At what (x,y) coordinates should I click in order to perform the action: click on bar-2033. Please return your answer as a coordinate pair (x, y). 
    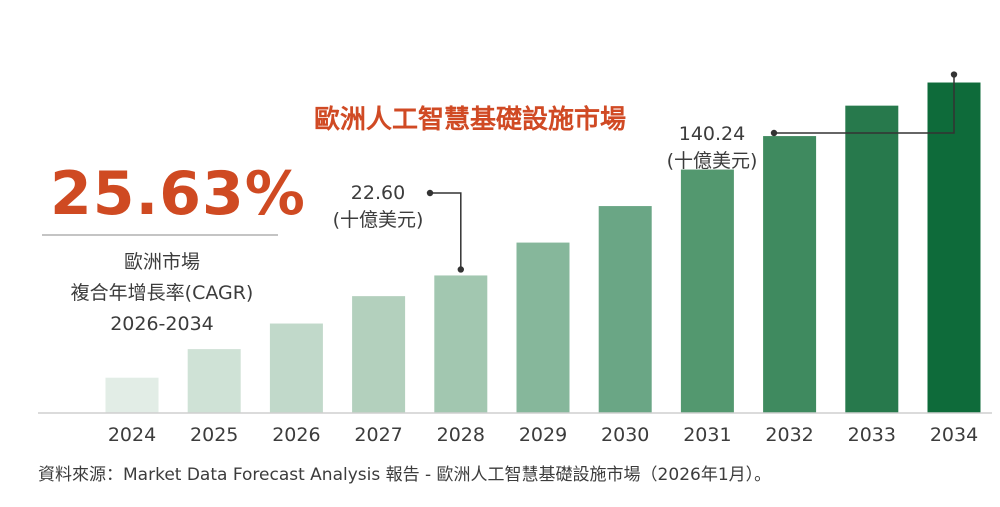
    Looking at the image, I should click on (872, 259).